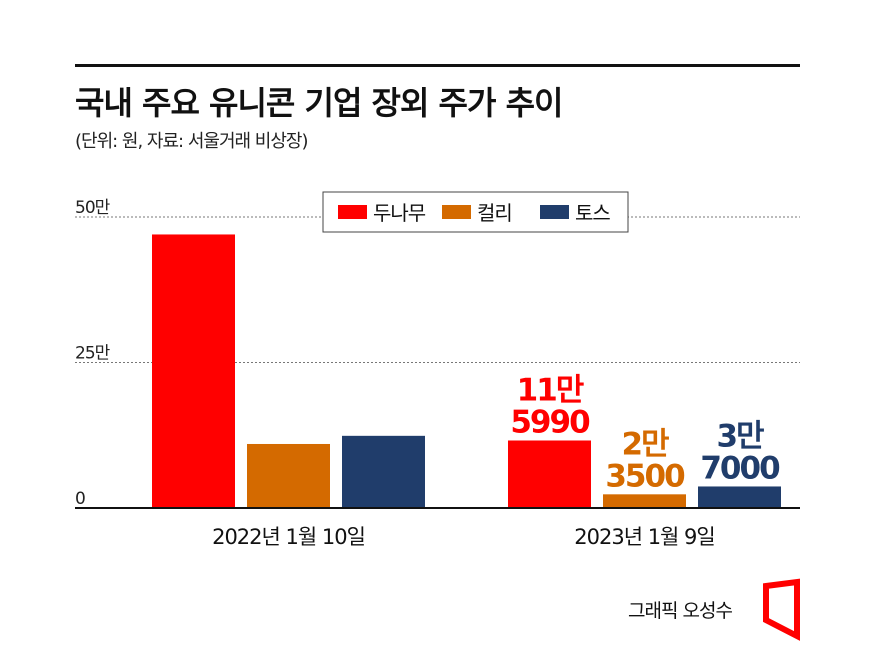 The height and width of the screenshot is (645, 875). I want to click on data-label: 7000, so click(740, 468).